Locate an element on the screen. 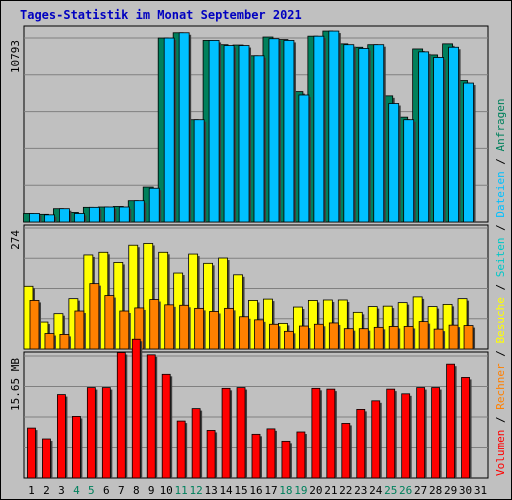  y-max-label: 274 is located at coordinates (15, 240).